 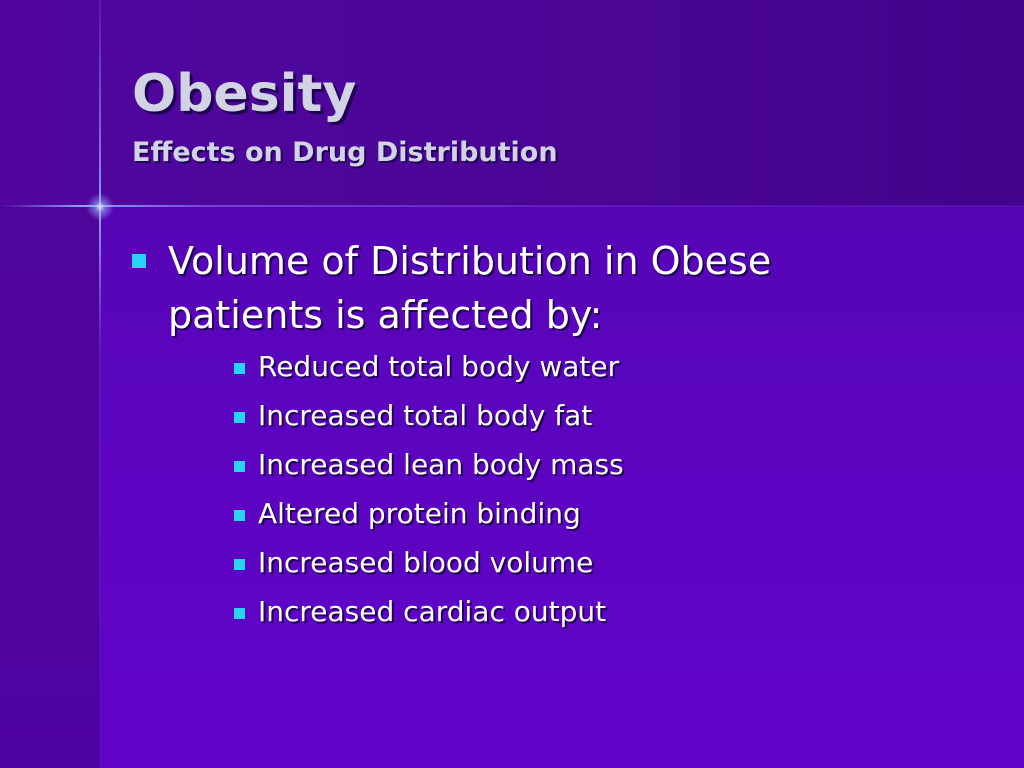 I want to click on horizontal-accent-line, so click(x=512, y=206).